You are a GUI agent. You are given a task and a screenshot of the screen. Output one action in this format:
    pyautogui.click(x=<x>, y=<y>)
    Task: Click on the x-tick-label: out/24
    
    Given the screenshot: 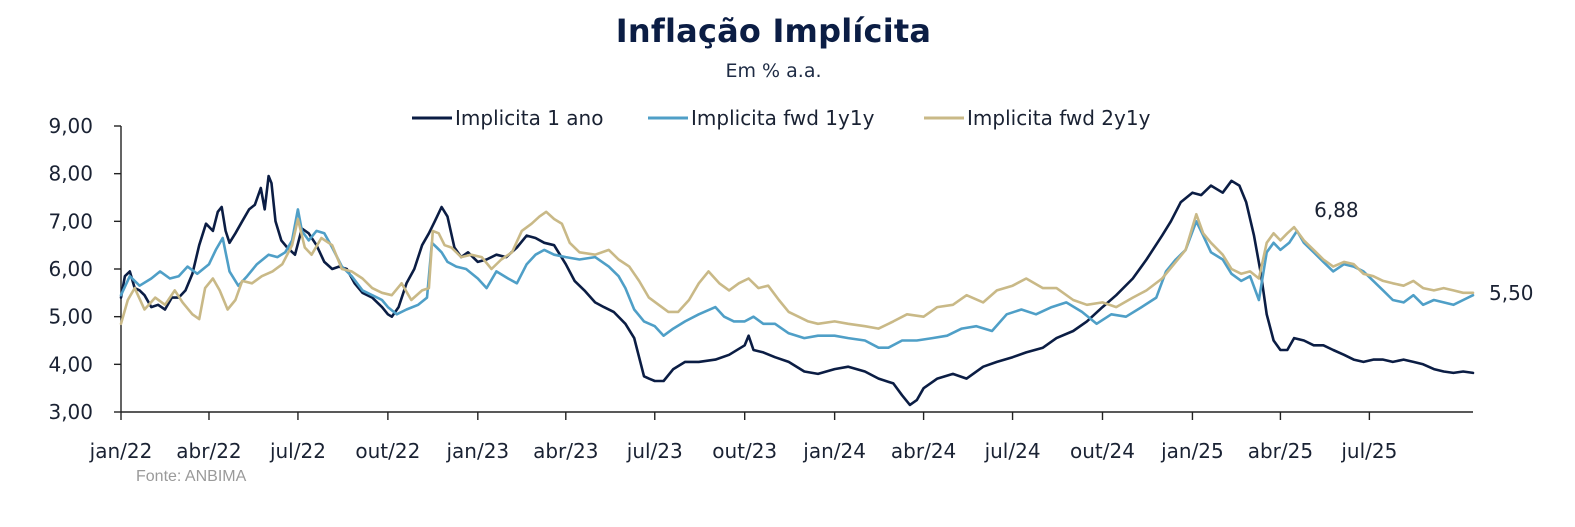 What is the action you would take?
    pyautogui.click(x=1102, y=451)
    